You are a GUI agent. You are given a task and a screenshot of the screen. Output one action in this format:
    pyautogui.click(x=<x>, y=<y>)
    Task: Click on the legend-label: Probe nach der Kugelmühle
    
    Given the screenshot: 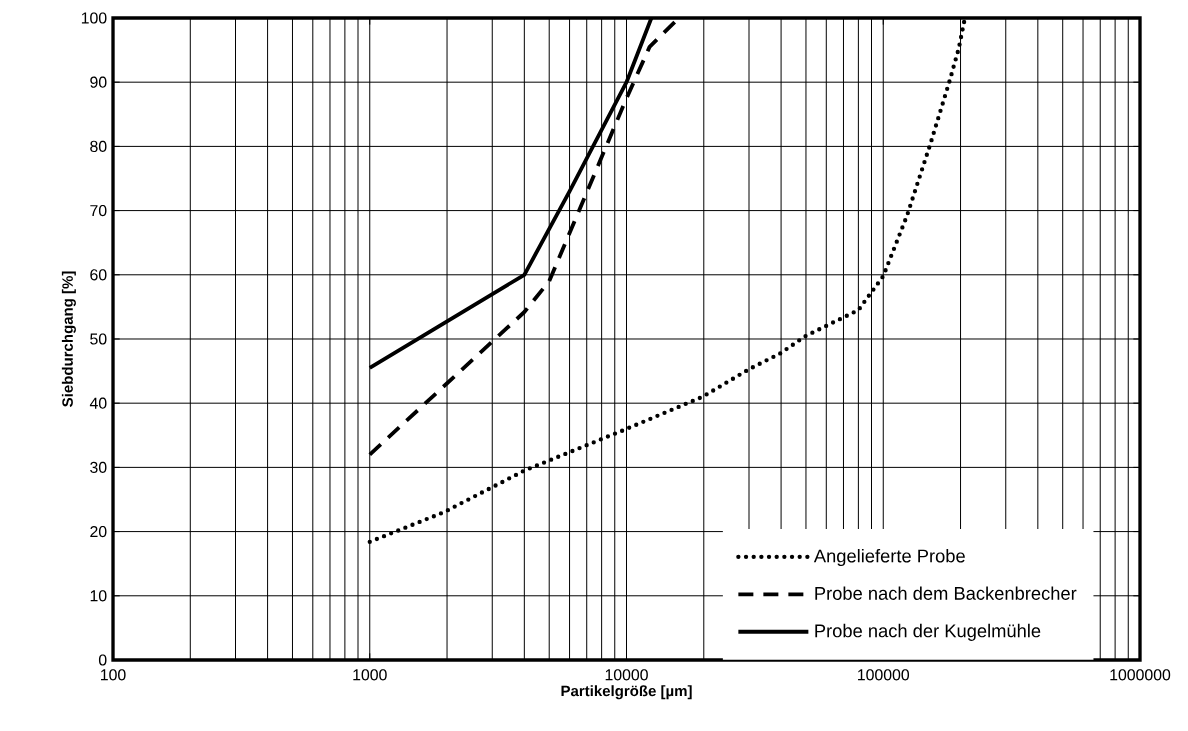 What is the action you would take?
    pyautogui.click(x=928, y=632)
    